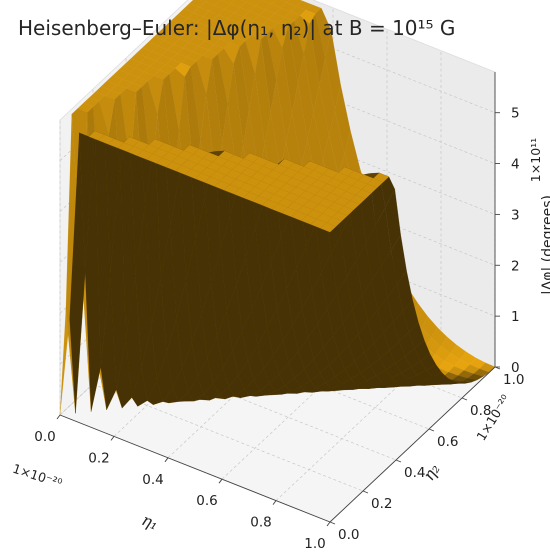  What do you see at coordinates (195, 468) in the screenshot?
I see `x-axis-line` at bounding box center [195, 468].